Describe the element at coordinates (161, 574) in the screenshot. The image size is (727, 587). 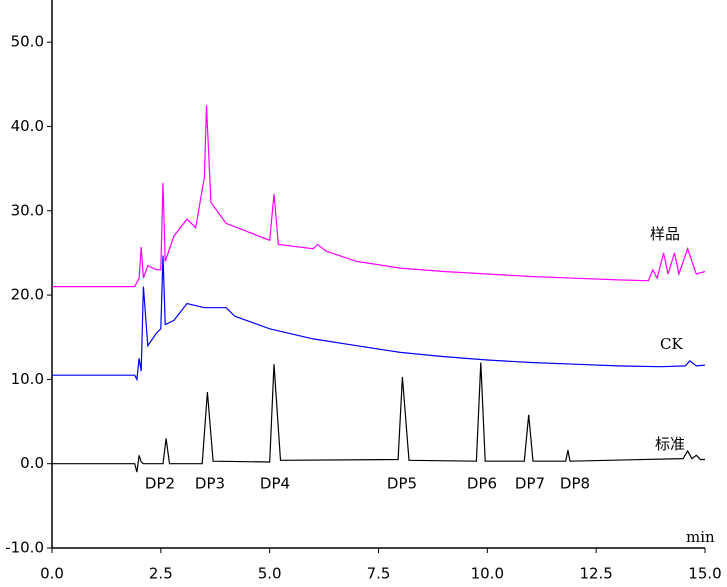
I see `x-tick-label: 2.5` at that location.